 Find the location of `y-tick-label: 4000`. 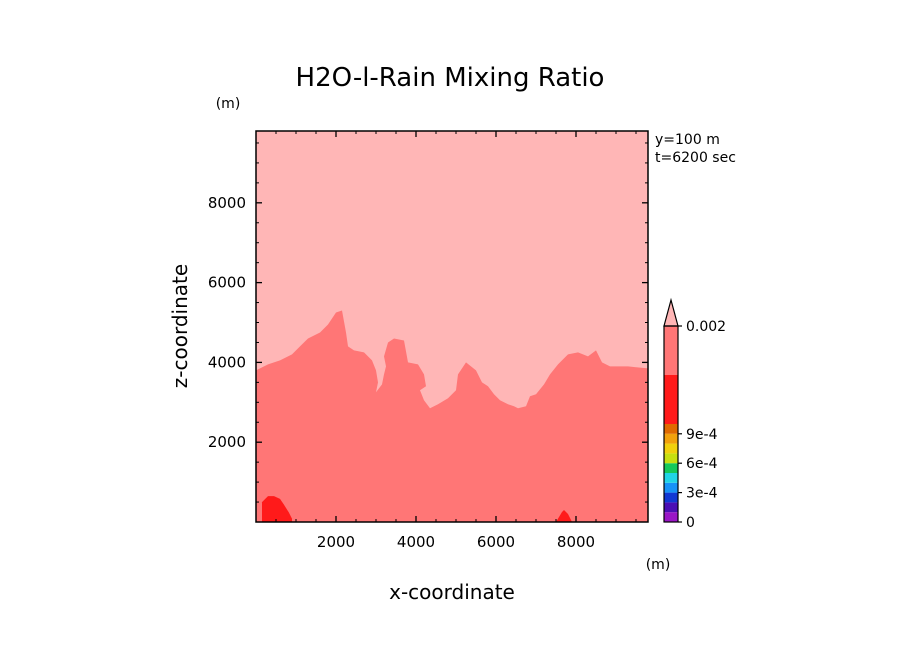

y-tick-label: 4000 is located at coordinates (227, 362).